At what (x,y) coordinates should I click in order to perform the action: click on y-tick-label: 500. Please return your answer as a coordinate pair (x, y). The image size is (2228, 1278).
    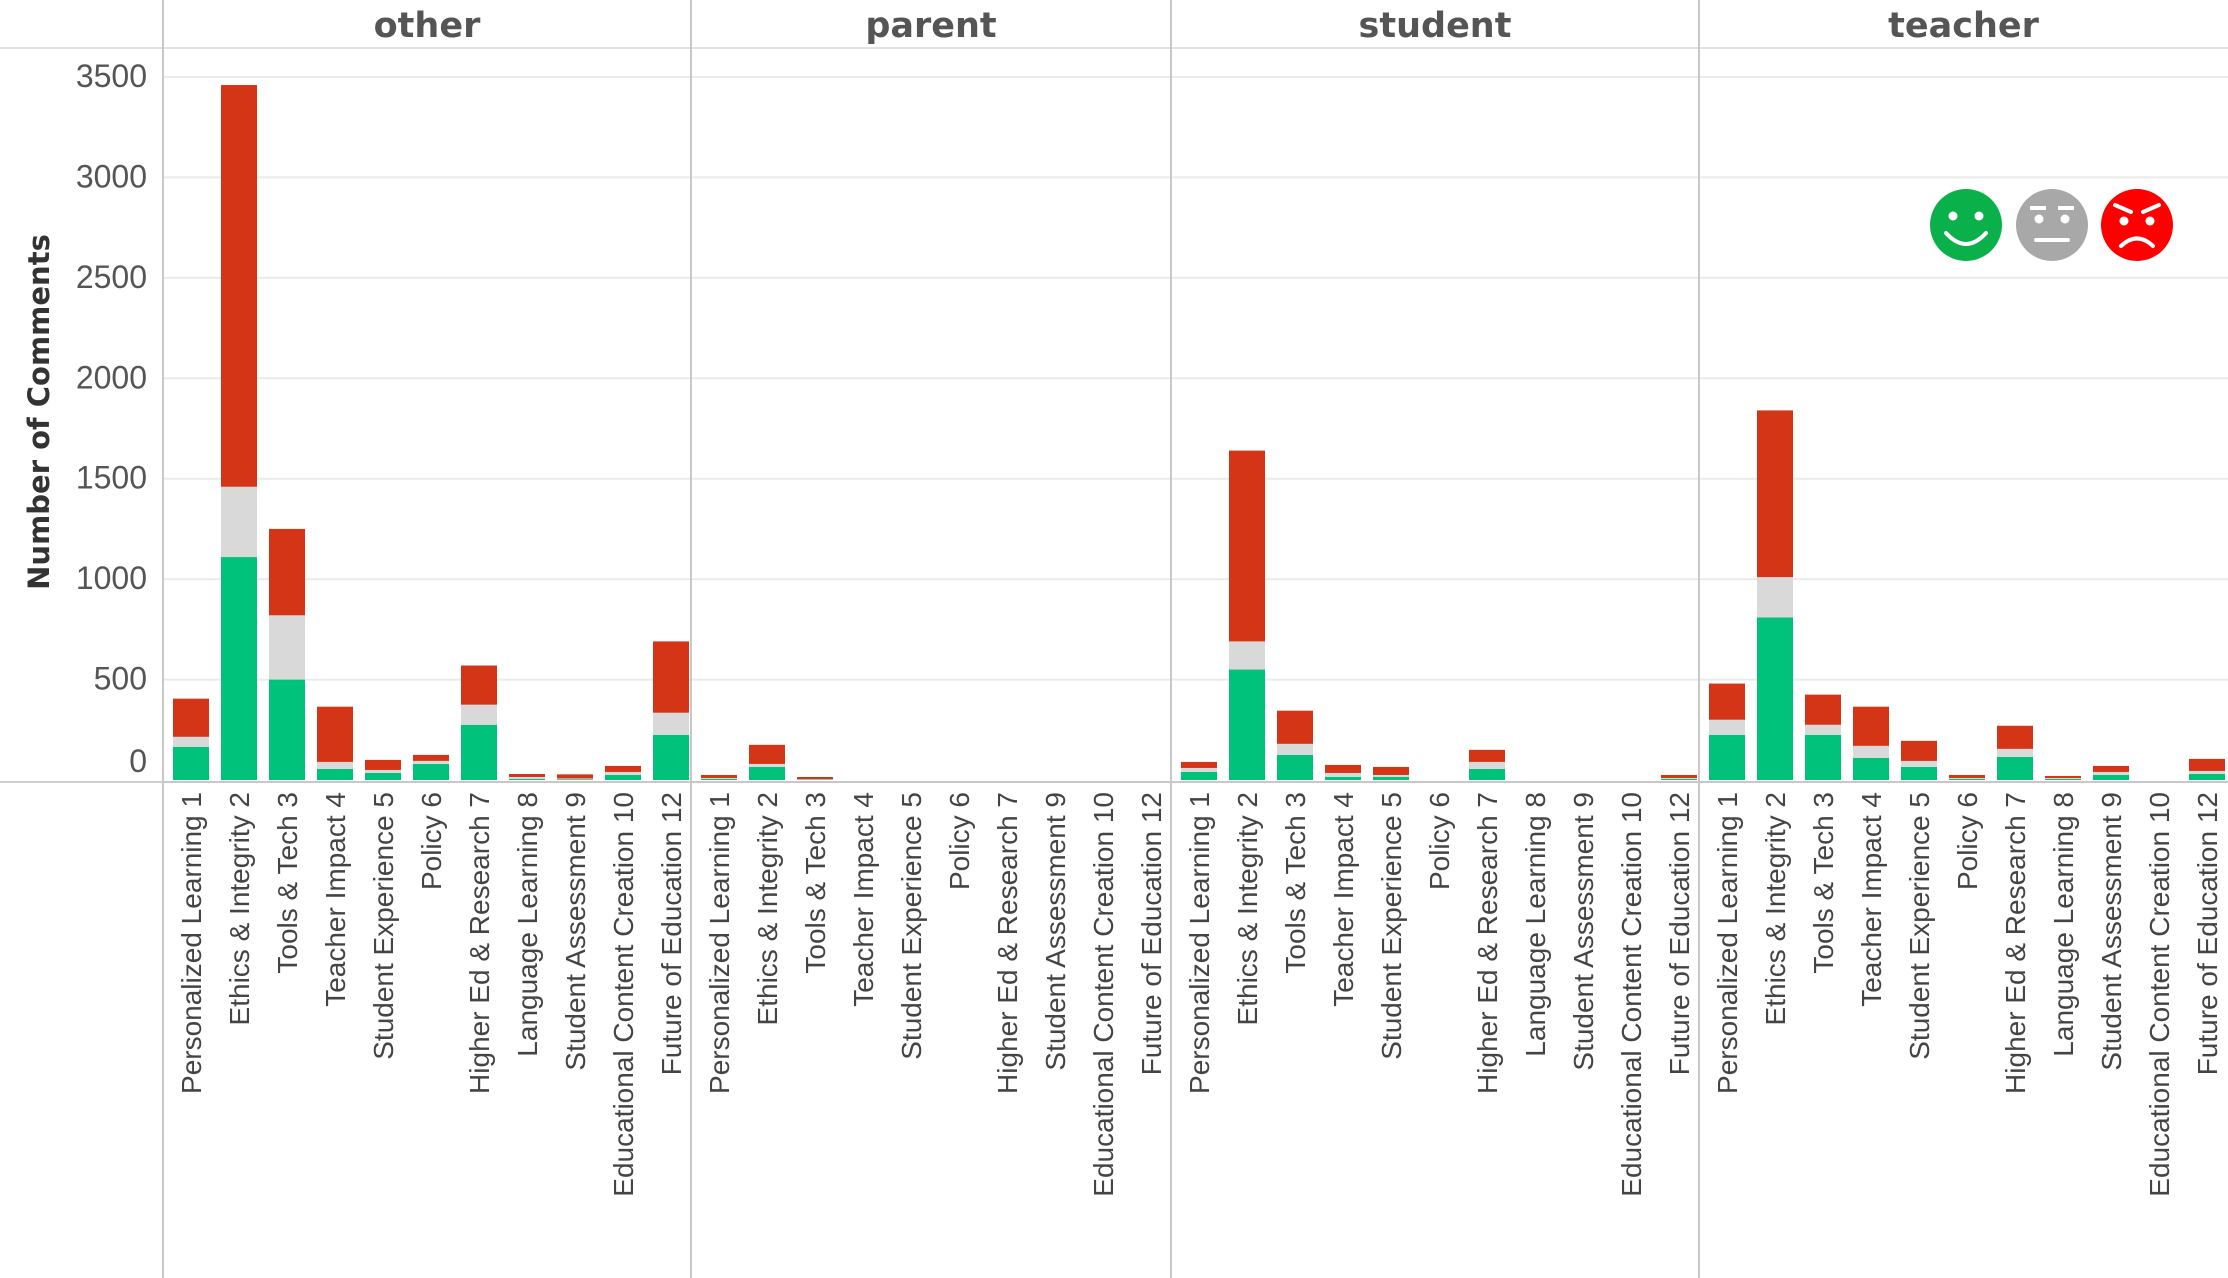
    Looking at the image, I should click on (120, 679).